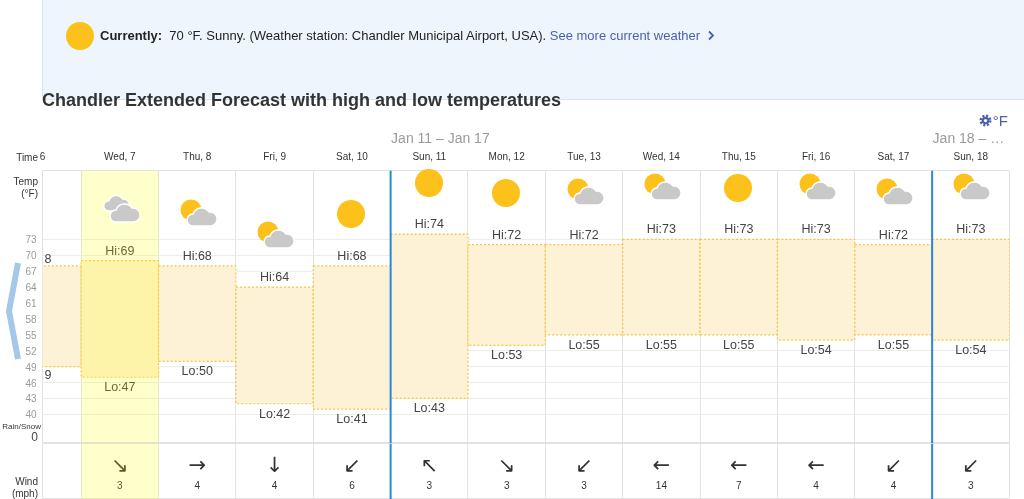 The image size is (1024, 499). I want to click on y-tick-label: 67, so click(31, 272).